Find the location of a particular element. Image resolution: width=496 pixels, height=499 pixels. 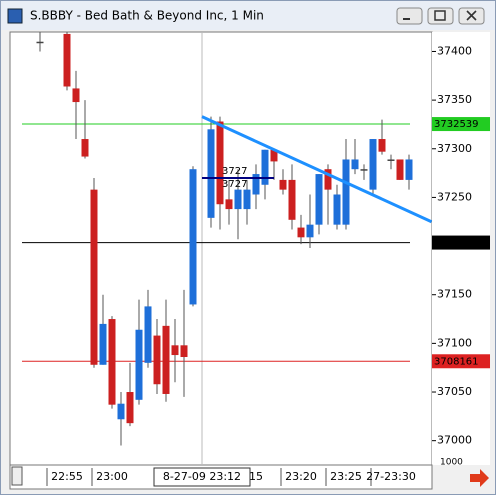

window-title: S.BBBY - Bed Bath & Beyond Inc, 1 Min is located at coordinates (147, 16).